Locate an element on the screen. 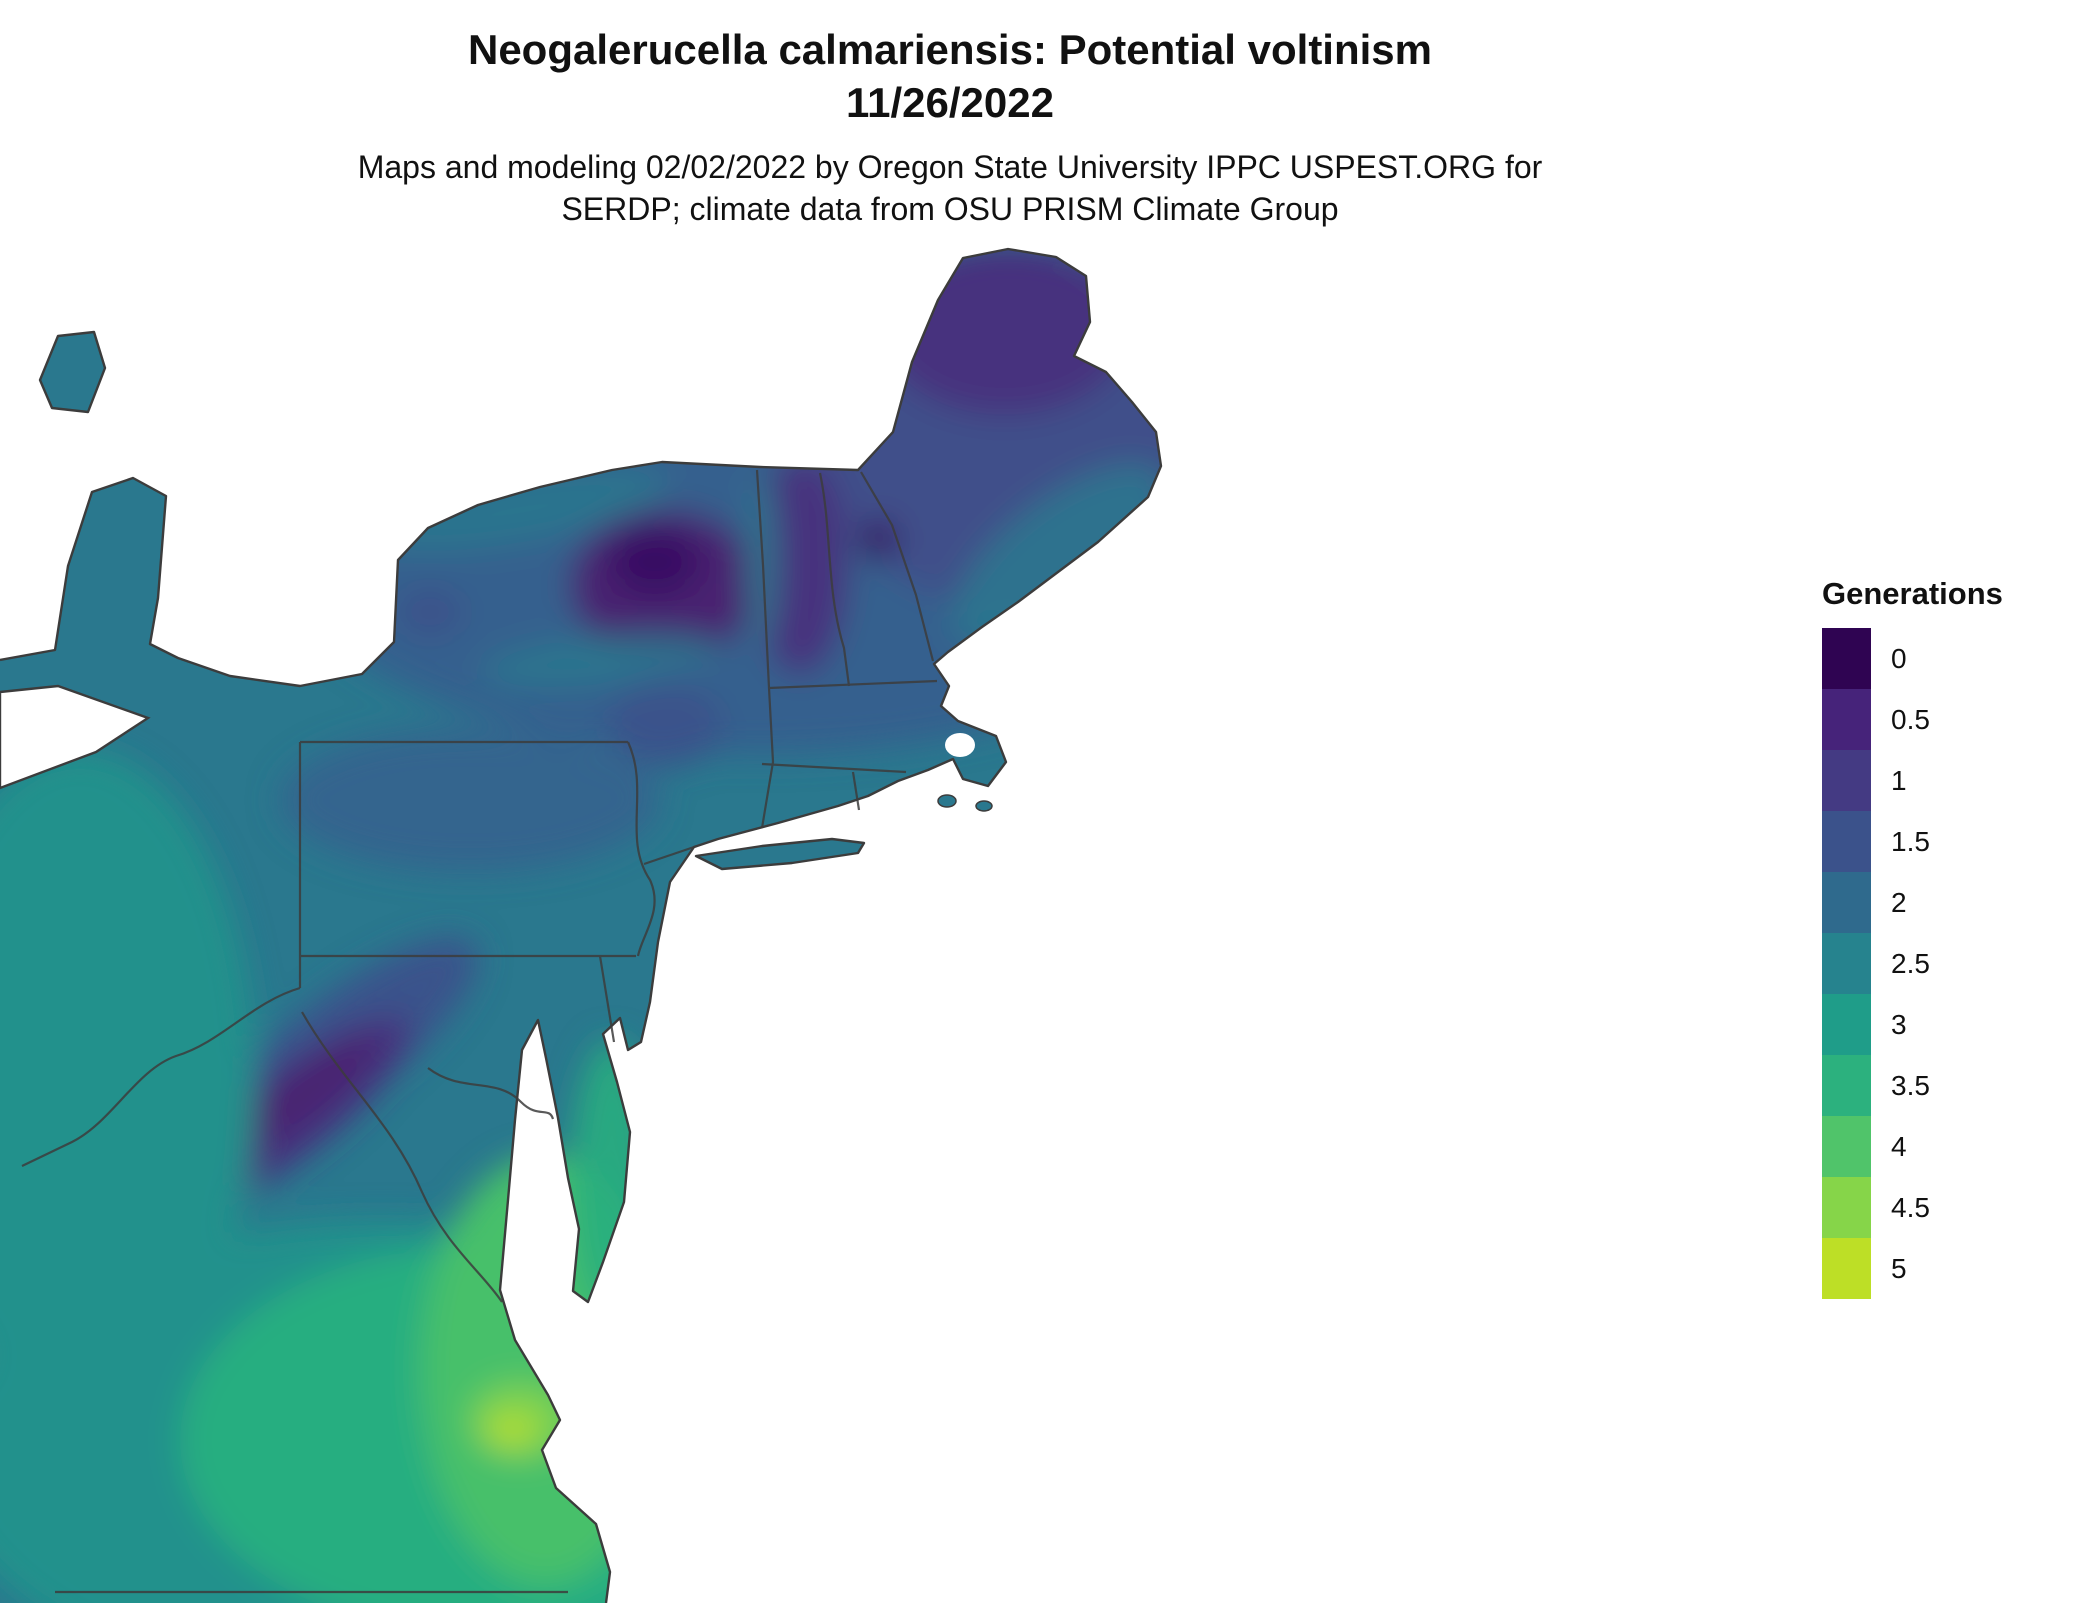 The image size is (2100, 1603). legend-label-1: 0.5 is located at coordinates (1910, 719).